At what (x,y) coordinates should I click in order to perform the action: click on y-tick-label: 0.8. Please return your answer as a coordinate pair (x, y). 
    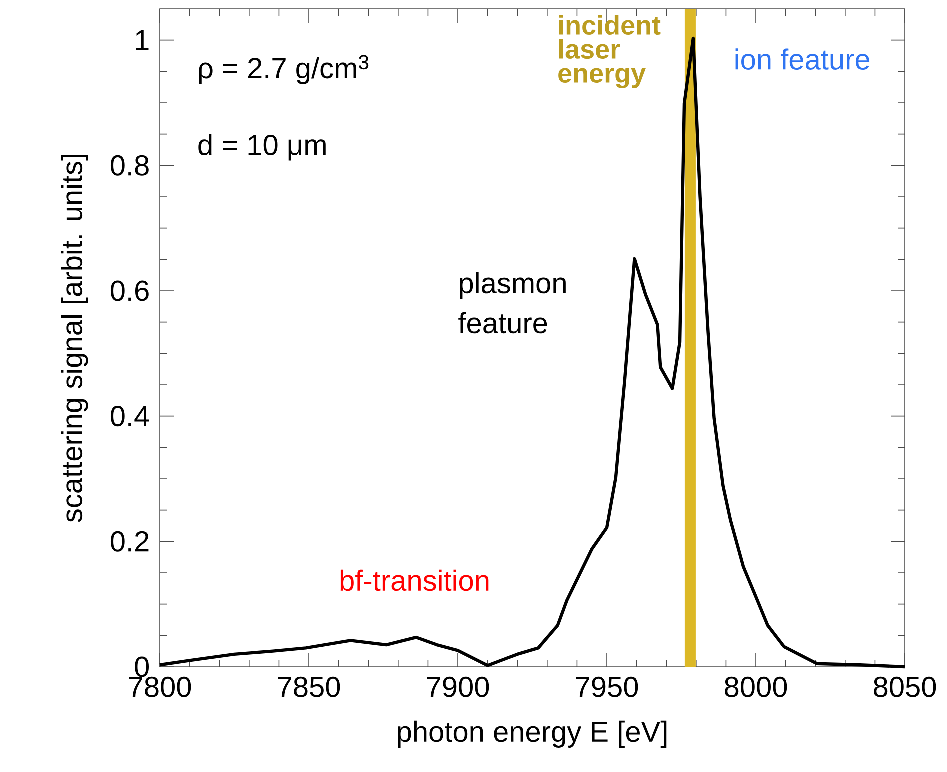
    Looking at the image, I should click on (129, 165).